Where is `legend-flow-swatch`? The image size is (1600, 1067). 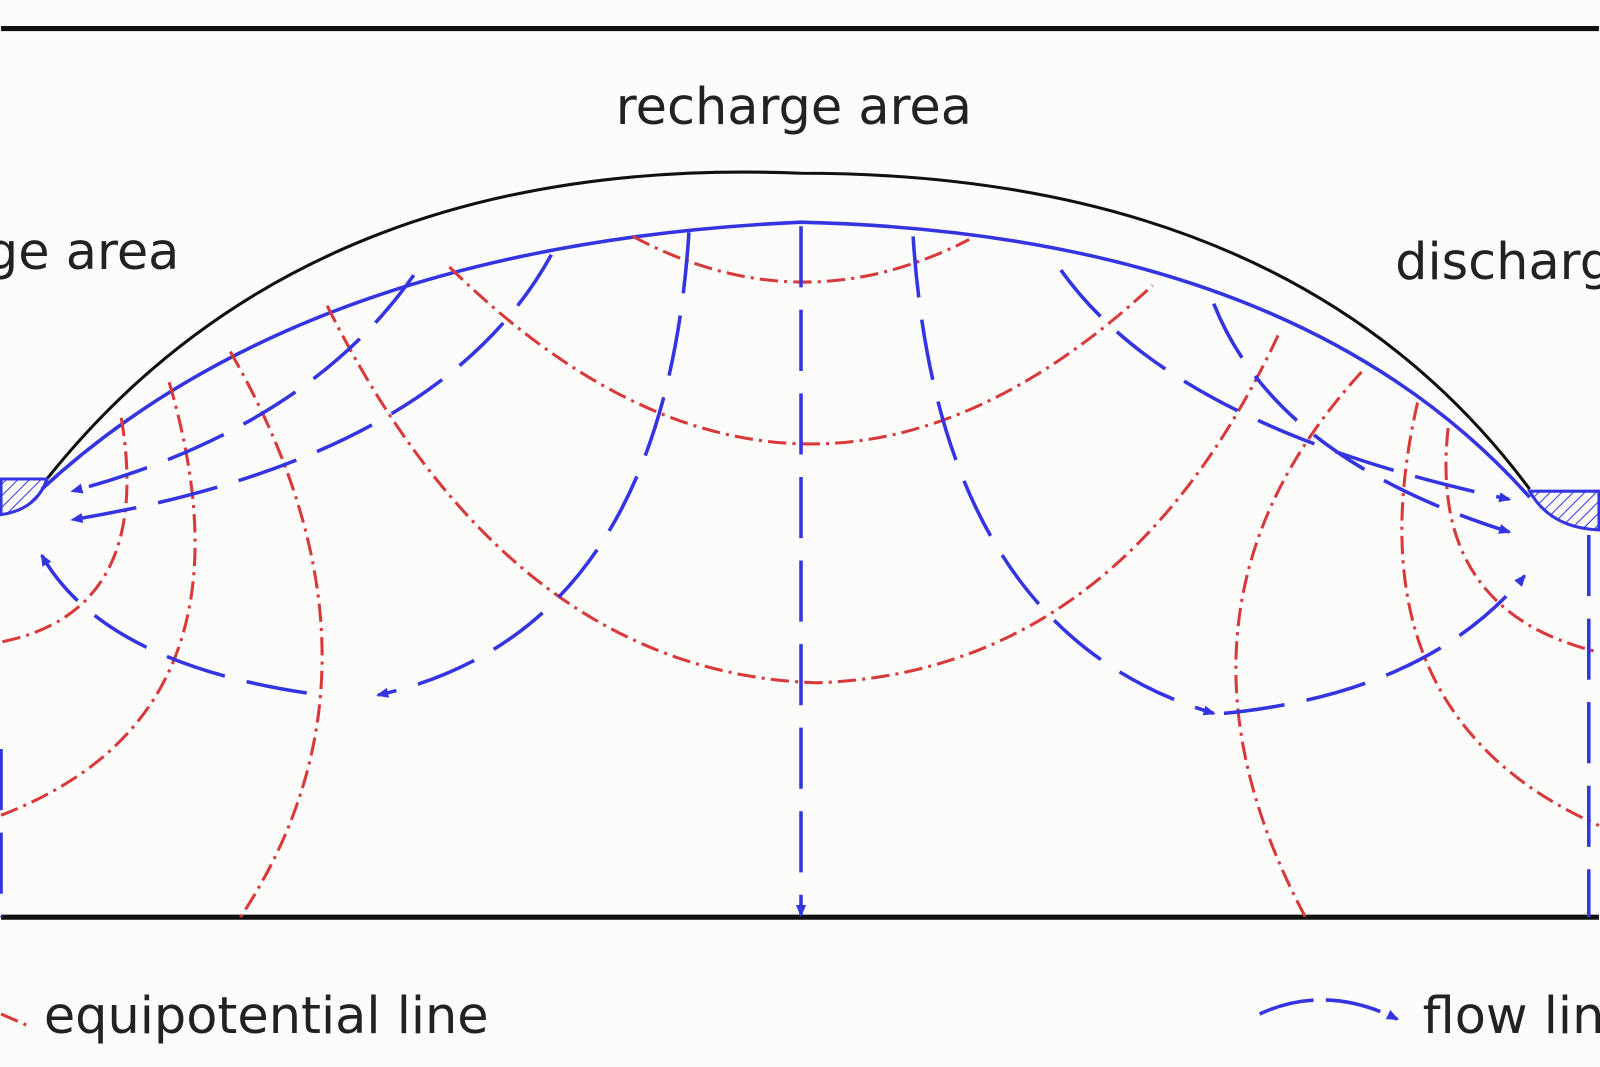
legend-flow-swatch is located at coordinates (1329, 1009).